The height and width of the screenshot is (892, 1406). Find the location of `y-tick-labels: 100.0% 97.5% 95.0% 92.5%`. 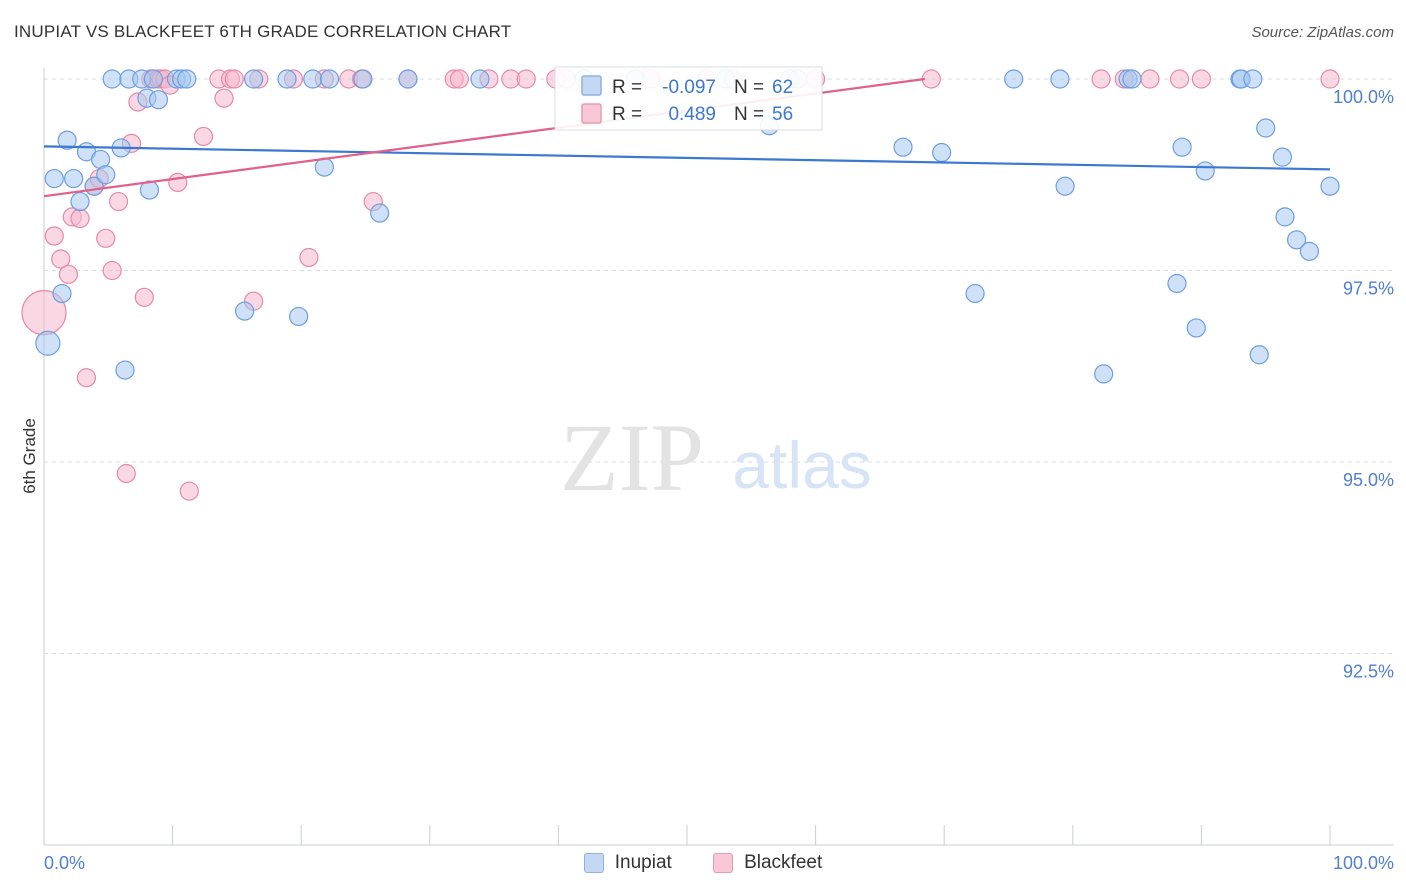

y-tick-labels: 100.0% 97.5% 95.0% 92.5% is located at coordinates (1363, 384).